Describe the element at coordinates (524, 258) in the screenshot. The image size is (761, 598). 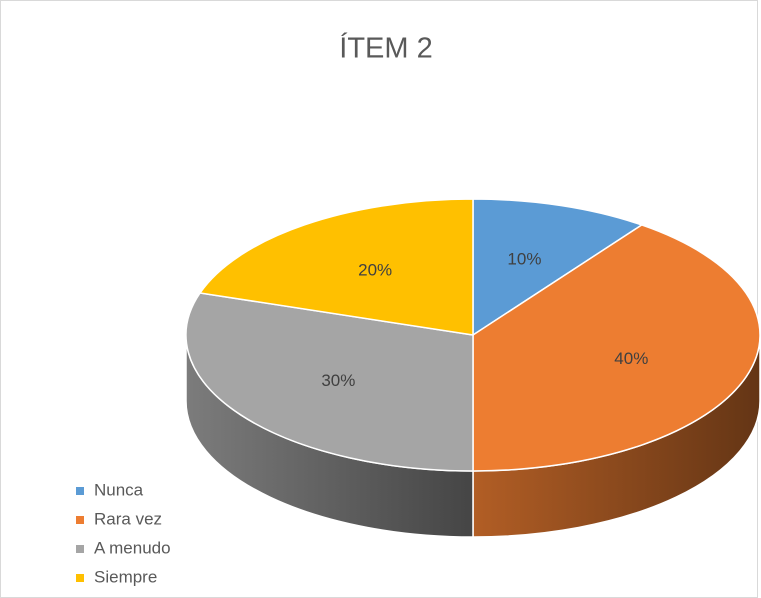
I see `data-label: 10%` at that location.